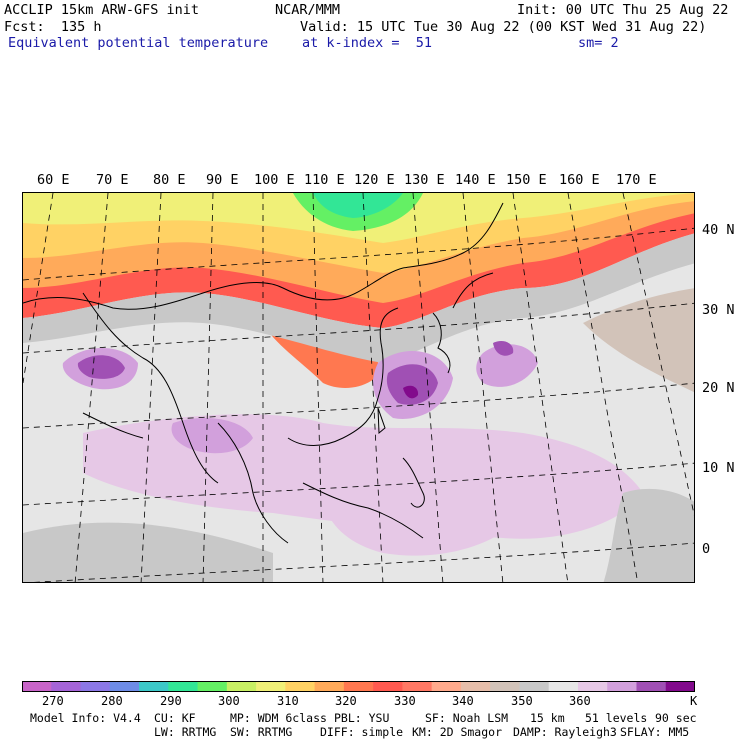  What do you see at coordinates (112, 180) in the screenshot?
I see `lon-label: 70 E` at bounding box center [112, 180].